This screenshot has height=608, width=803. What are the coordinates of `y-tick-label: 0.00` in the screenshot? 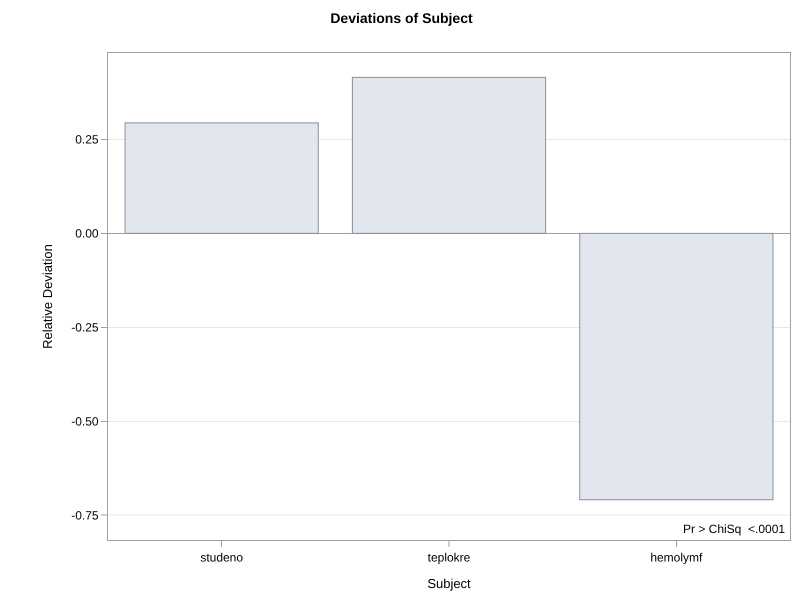 It's located at (87, 233).